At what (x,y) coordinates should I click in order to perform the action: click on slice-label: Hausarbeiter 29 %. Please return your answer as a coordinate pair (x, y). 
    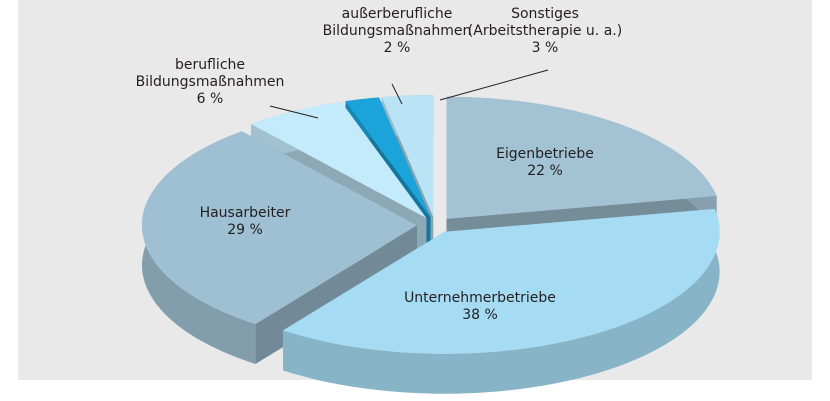
    Looking at the image, I should click on (245, 222).